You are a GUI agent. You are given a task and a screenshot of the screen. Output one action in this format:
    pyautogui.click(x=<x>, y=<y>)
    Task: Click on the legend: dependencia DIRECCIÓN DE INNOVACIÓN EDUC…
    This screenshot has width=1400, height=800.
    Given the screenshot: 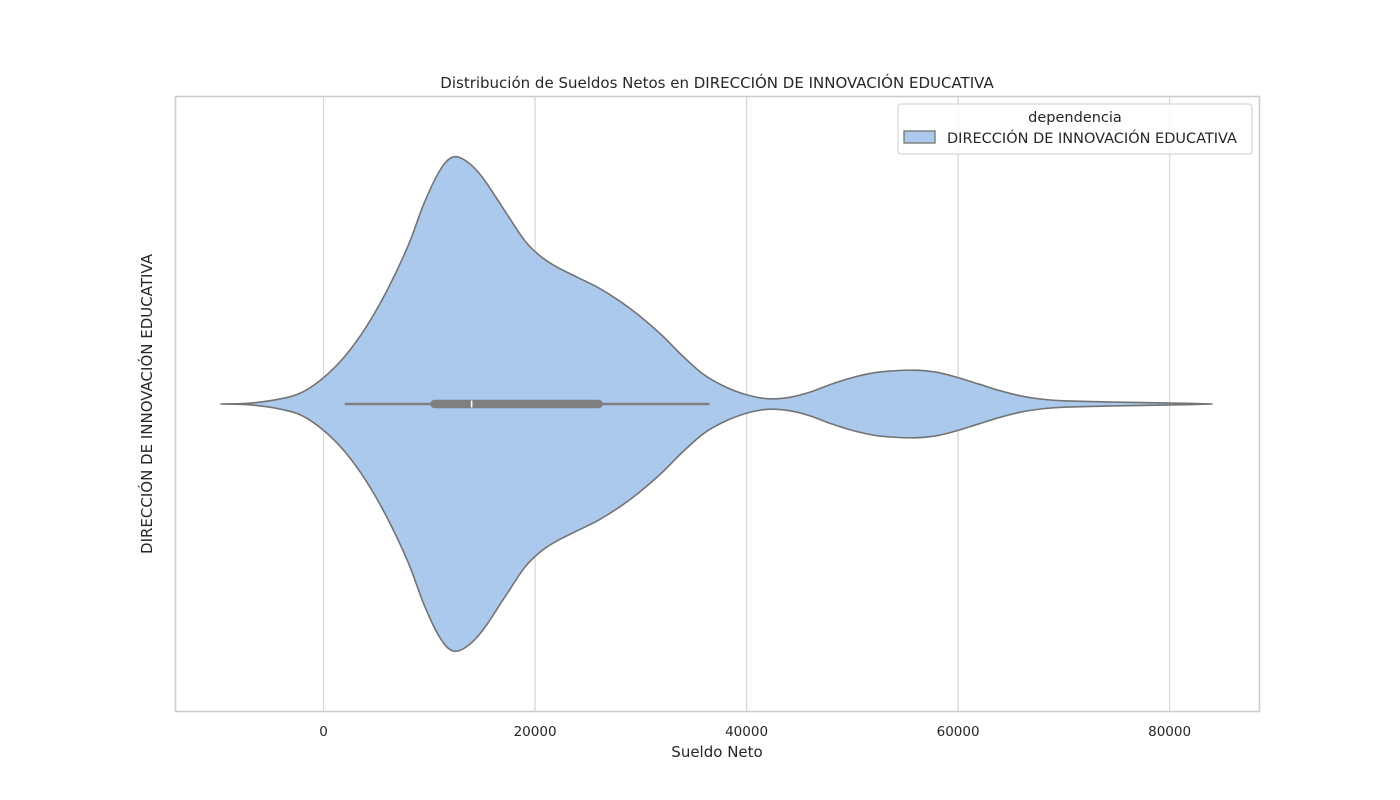 What is the action you would take?
    pyautogui.click(x=1075, y=129)
    